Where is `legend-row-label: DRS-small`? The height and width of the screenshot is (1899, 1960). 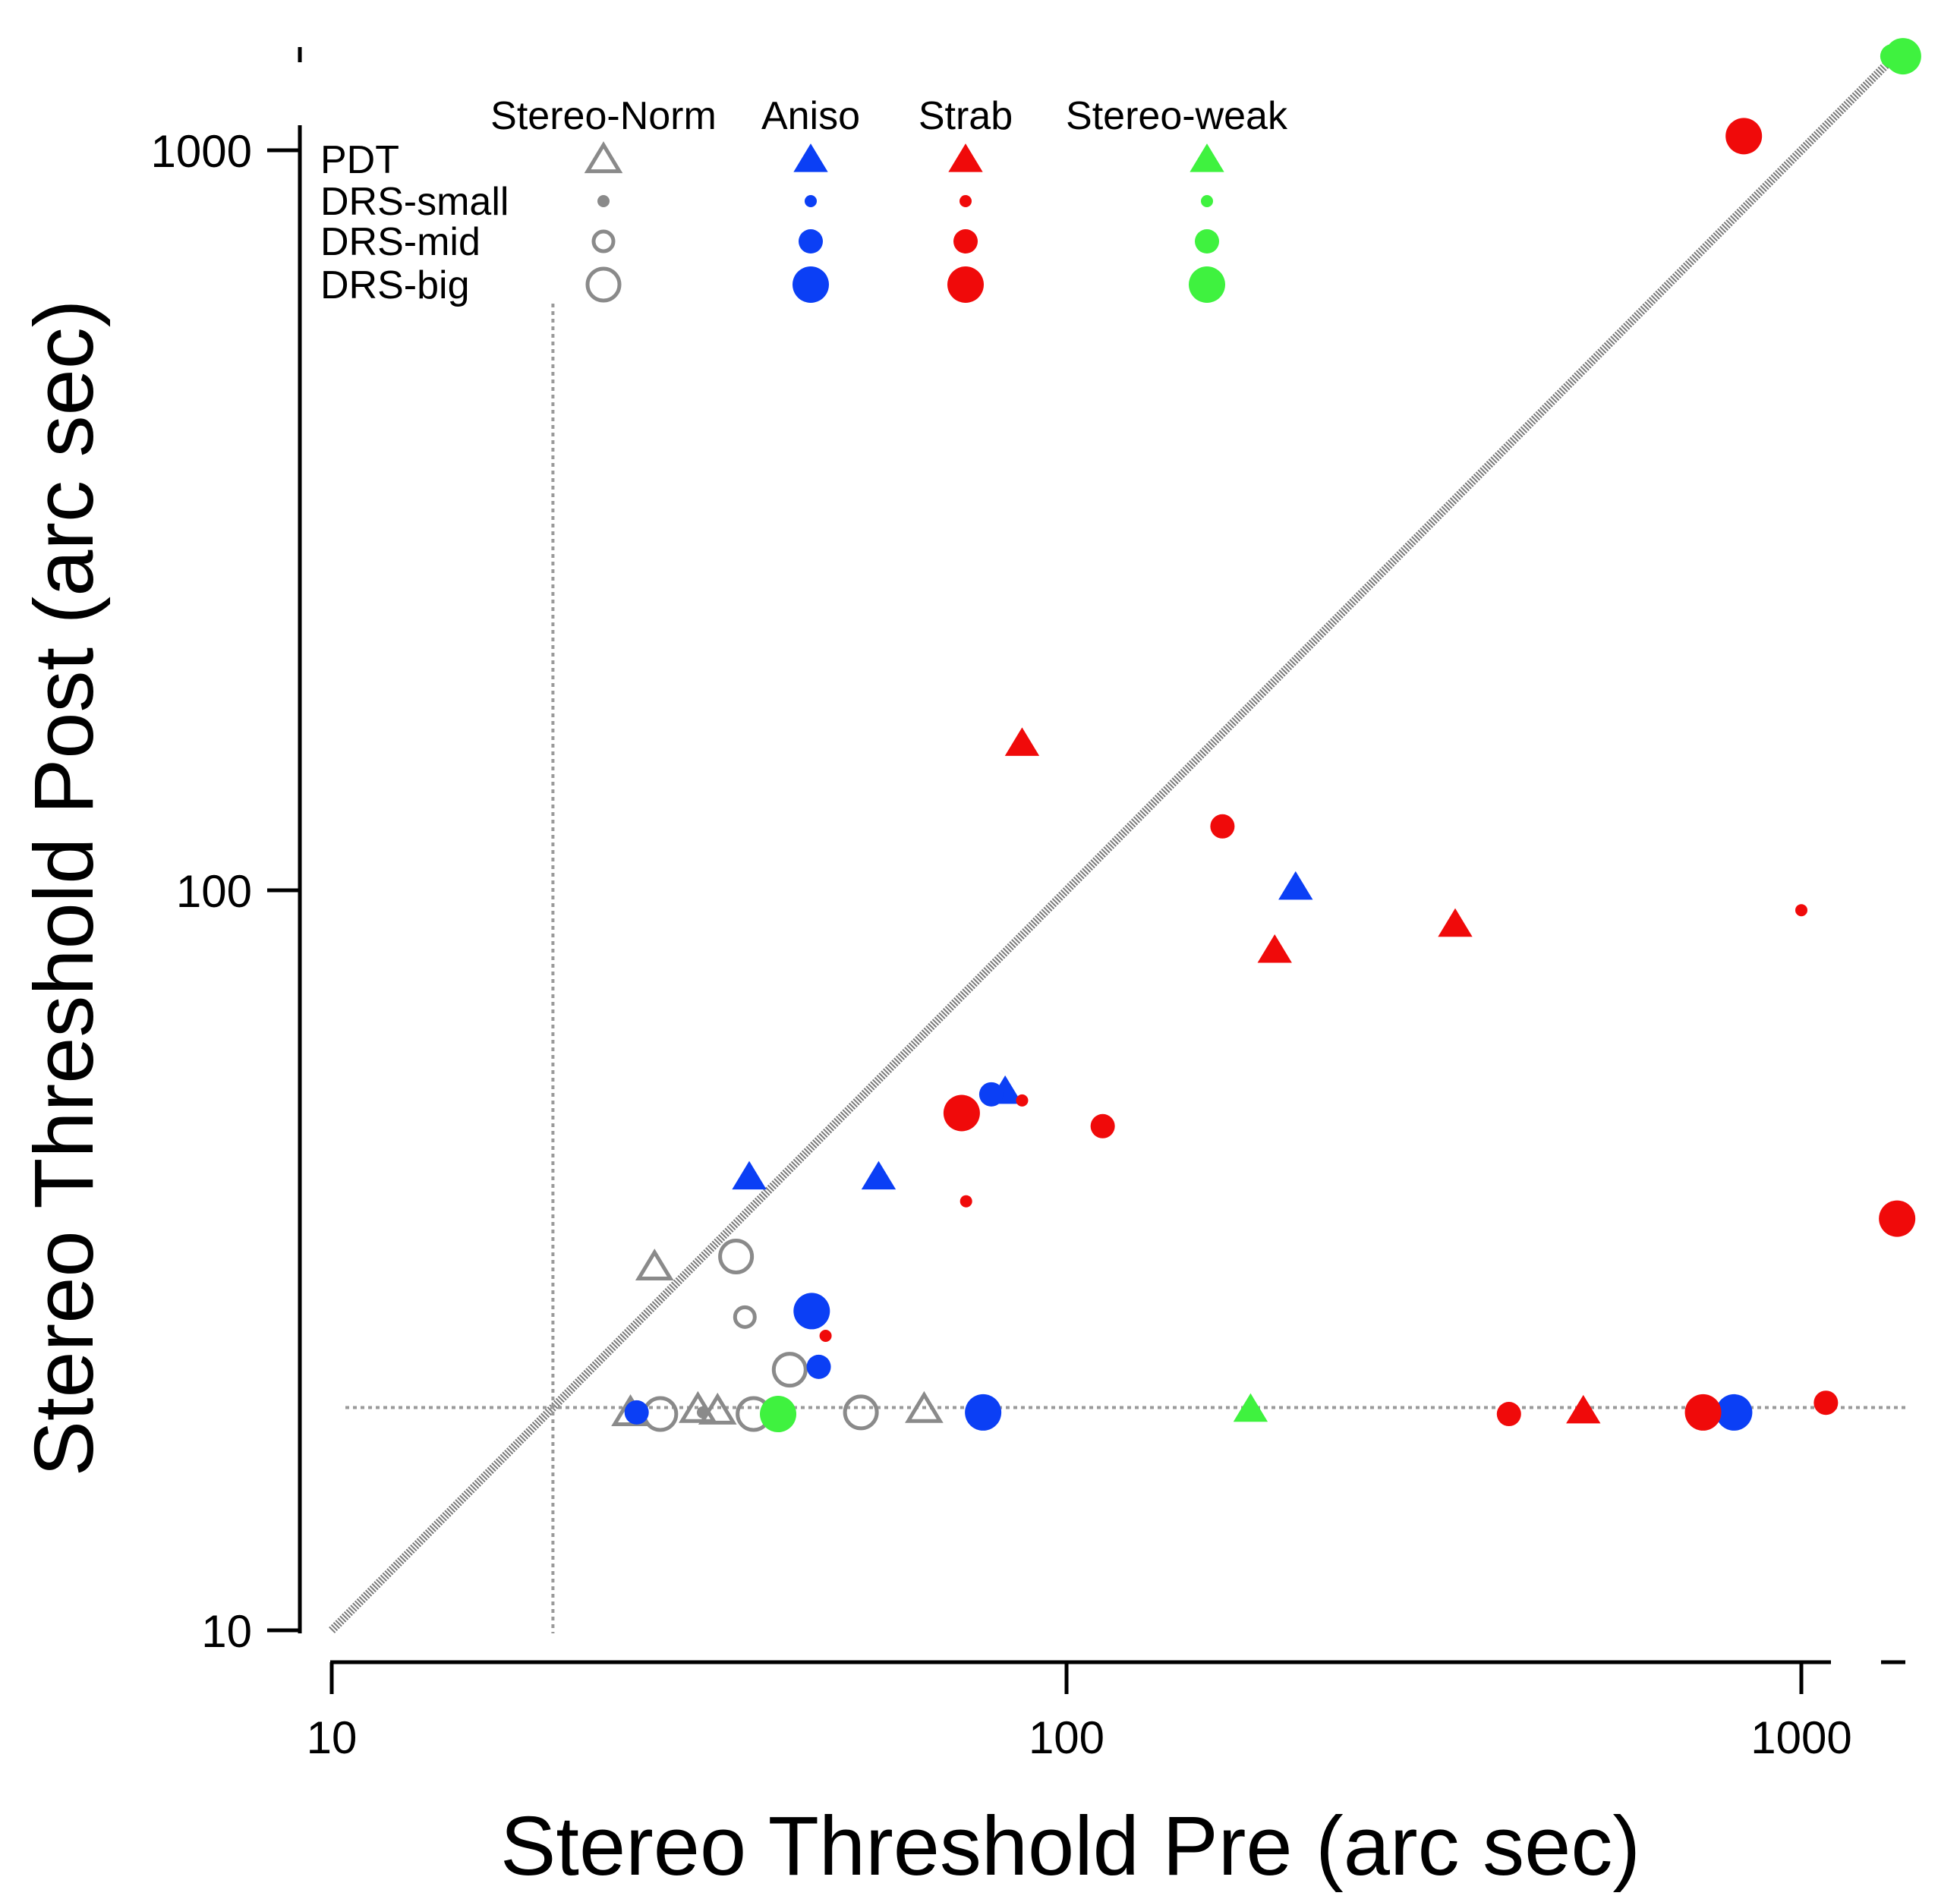 legend-row-label: DRS-small is located at coordinates (414, 202).